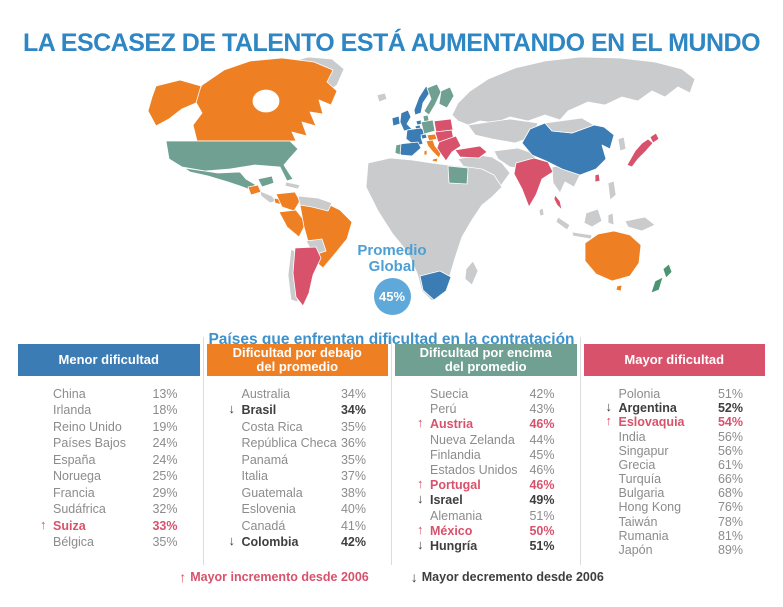 This screenshot has height=607, width=783. I want to click on country-name: Bulgaria, so click(641, 493).